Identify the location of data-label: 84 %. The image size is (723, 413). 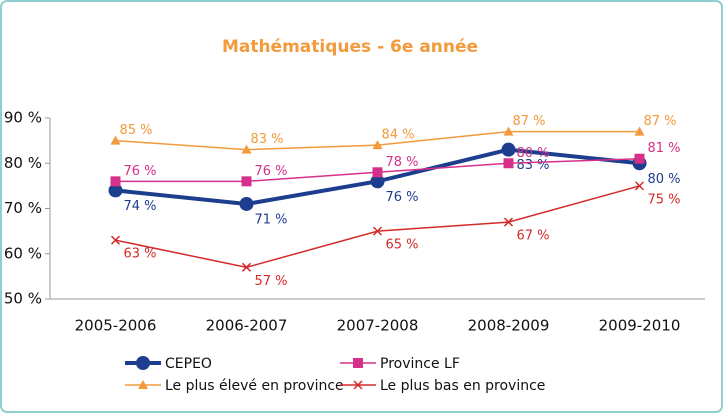
(398, 135).